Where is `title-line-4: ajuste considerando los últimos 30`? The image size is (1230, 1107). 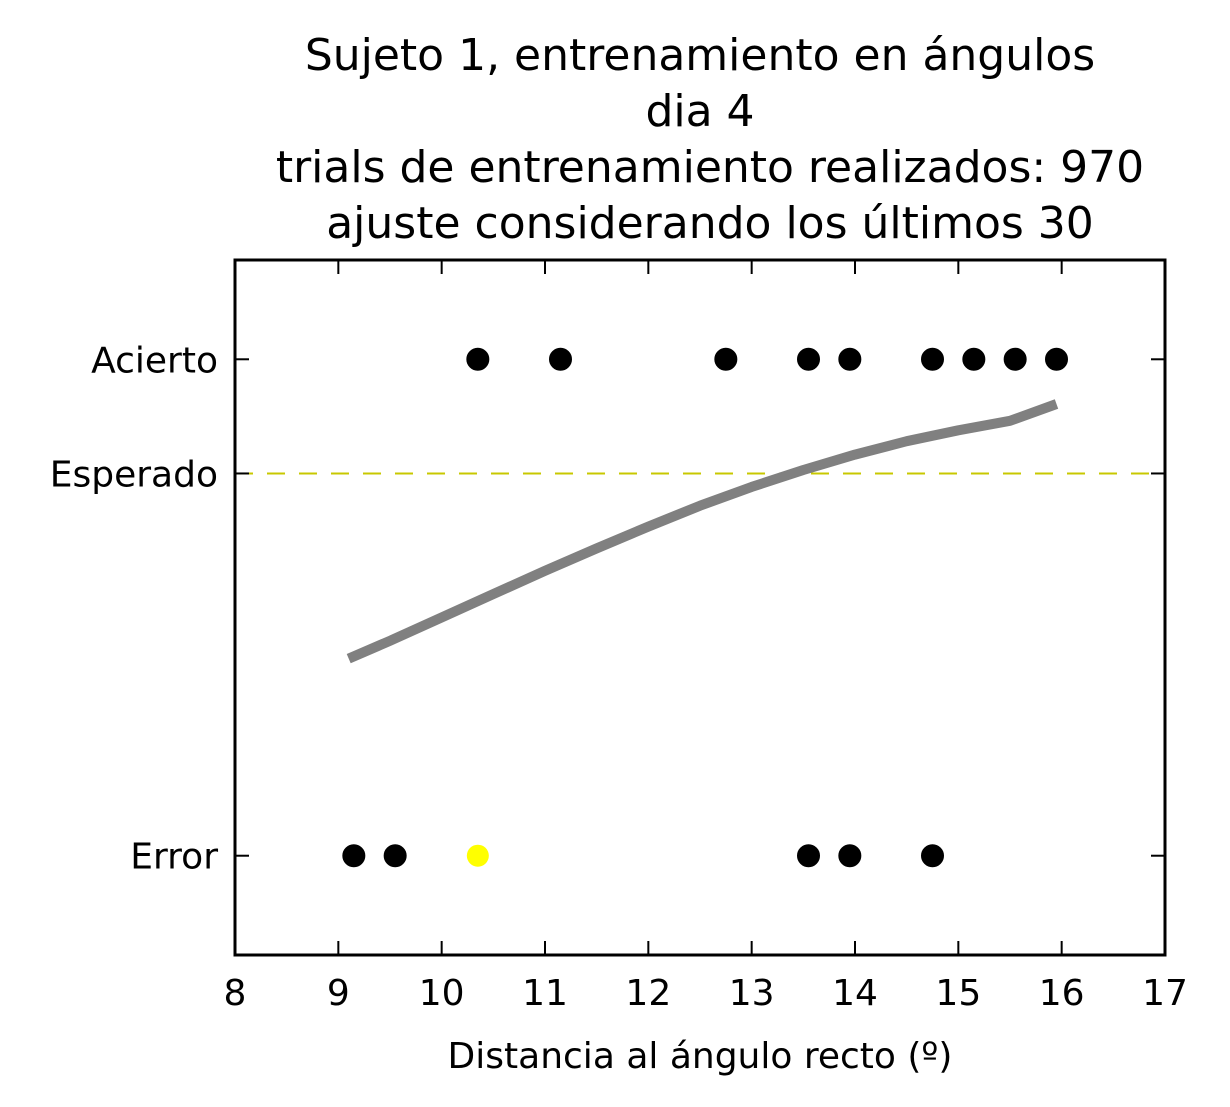 title-line-4: ajuste considerando los últimos 30 is located at coordinates (710, 223).